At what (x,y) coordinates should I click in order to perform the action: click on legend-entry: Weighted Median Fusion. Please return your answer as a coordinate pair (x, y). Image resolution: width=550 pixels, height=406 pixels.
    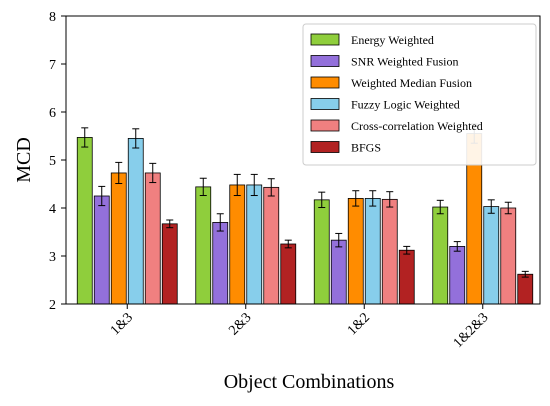
    Looking at the image, I should click on (411, 83).